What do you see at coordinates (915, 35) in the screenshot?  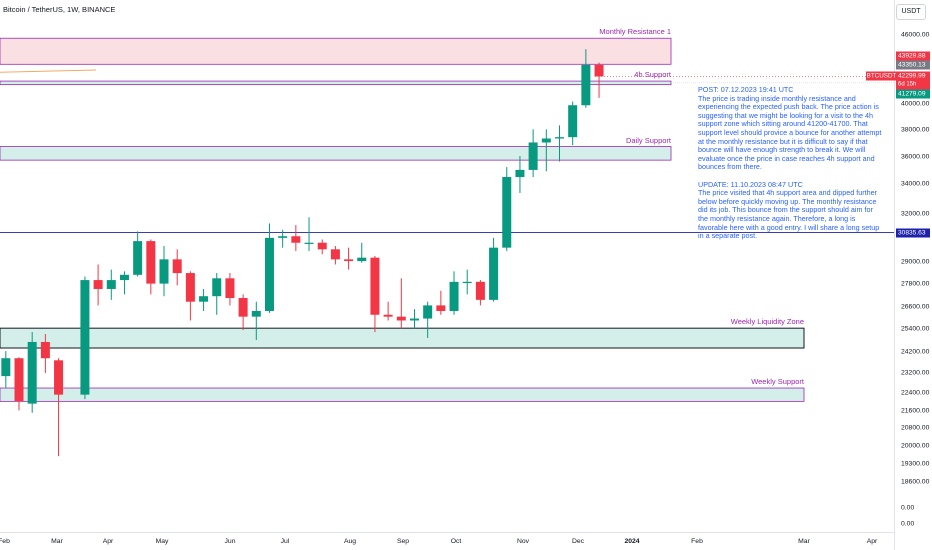 I see `price-tick: 46000.00` at bounding box center [915, 35].